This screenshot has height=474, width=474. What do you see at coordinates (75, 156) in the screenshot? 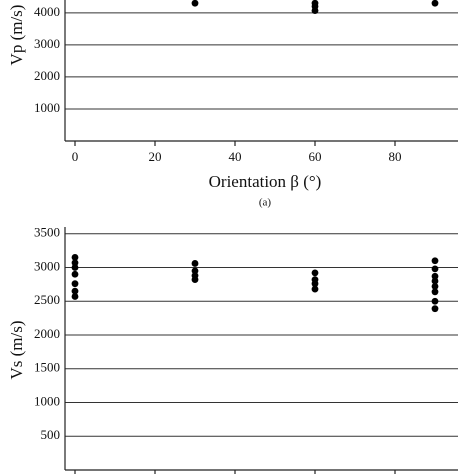
I see `x-tick-label: 0` at bounding box center [75, 156].